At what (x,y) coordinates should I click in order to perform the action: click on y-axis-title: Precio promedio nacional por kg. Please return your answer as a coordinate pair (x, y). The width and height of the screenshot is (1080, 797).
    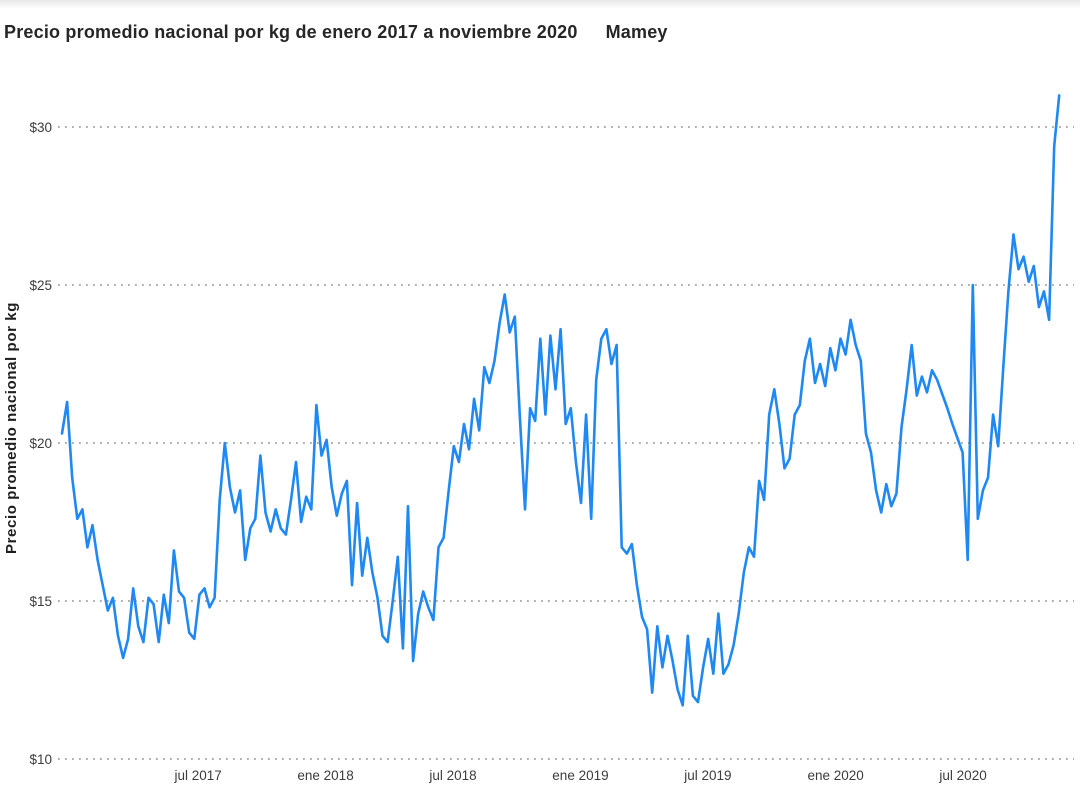
    Looking at the image, I should click on (11, 428).